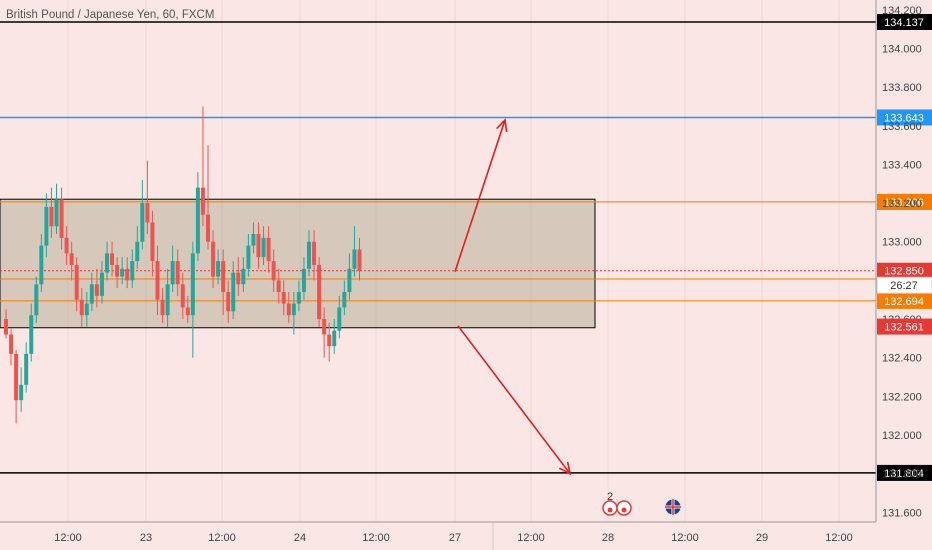  Describe the element at coordinates (902, 88) in the screenshot. I see `y-tick-label: 133.800` at that location.